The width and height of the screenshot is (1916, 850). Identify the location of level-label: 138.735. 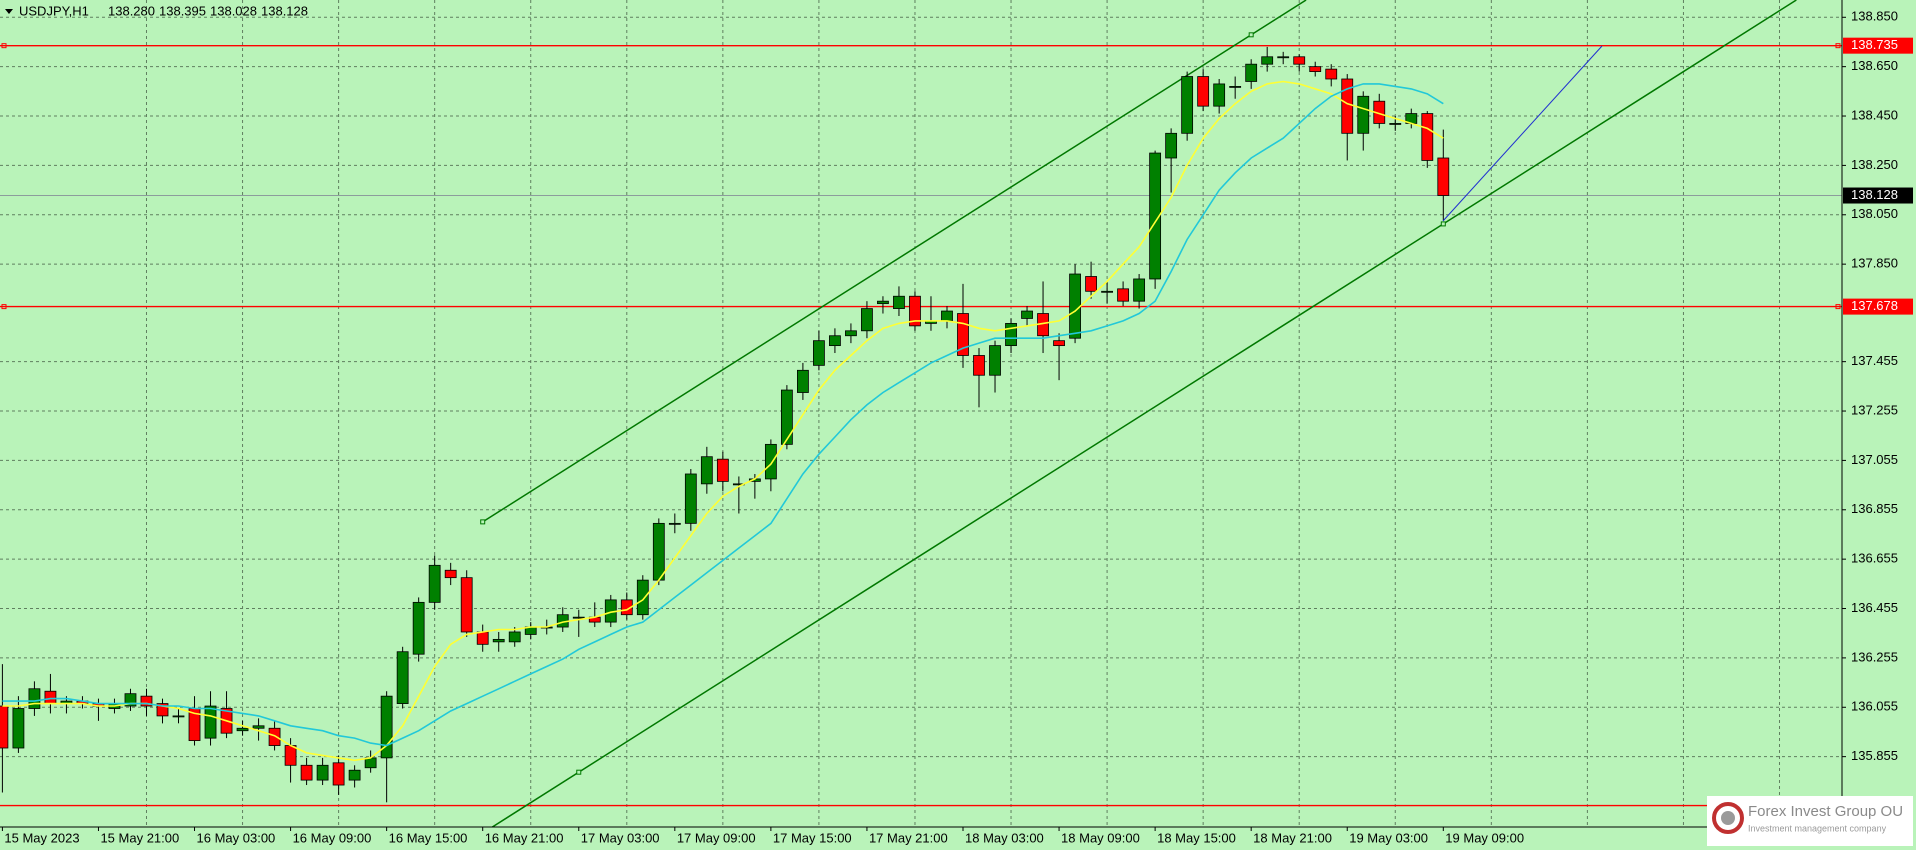
(1874, 44).